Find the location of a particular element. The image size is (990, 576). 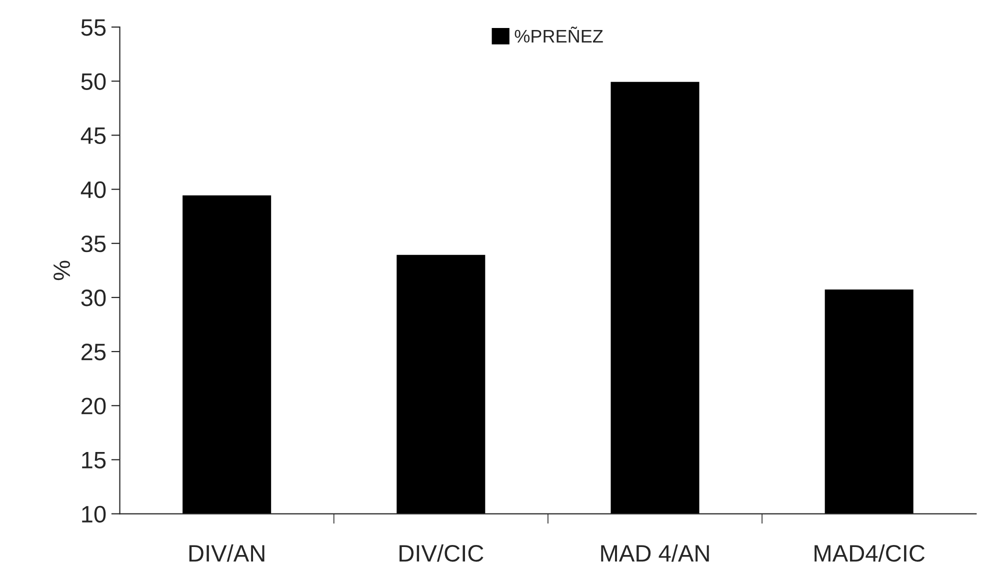

y-tick-label: 35 is located at coordinates (93, 243).